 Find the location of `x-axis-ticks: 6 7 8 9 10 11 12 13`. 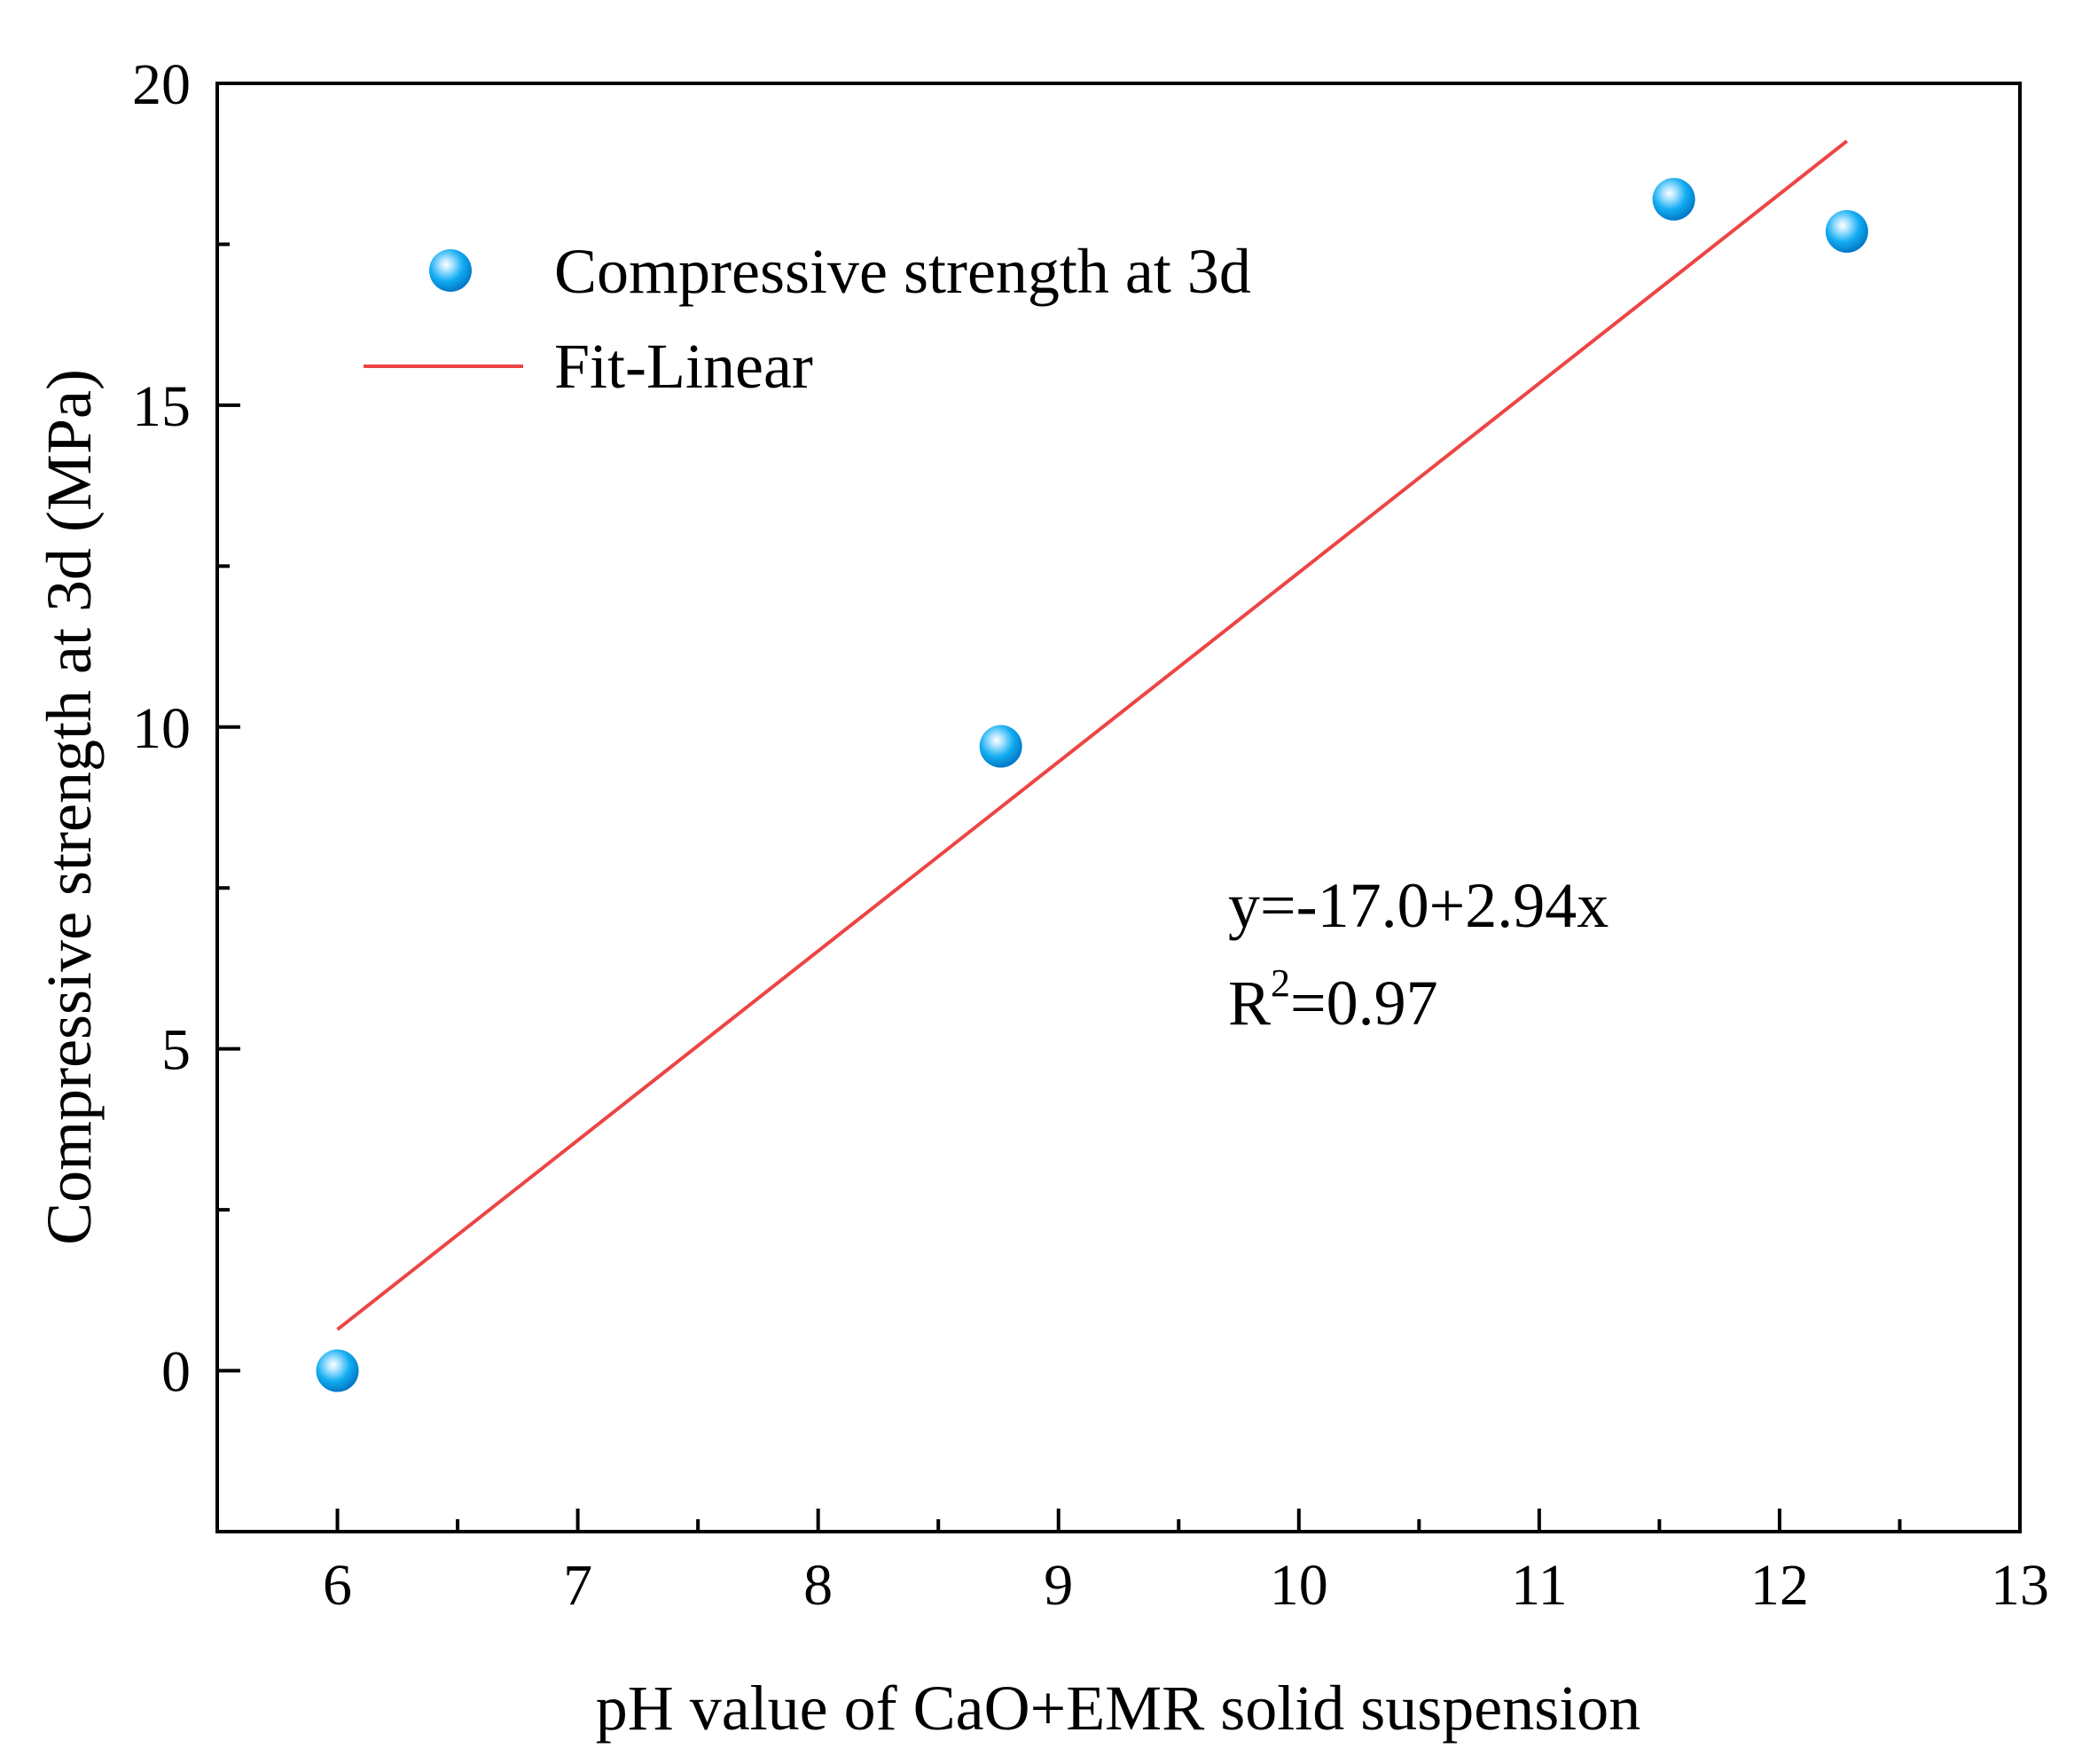

x-axis-ticks: 6 7 8 9 10 11 12 13 is located at coordinates (1132, 1563).